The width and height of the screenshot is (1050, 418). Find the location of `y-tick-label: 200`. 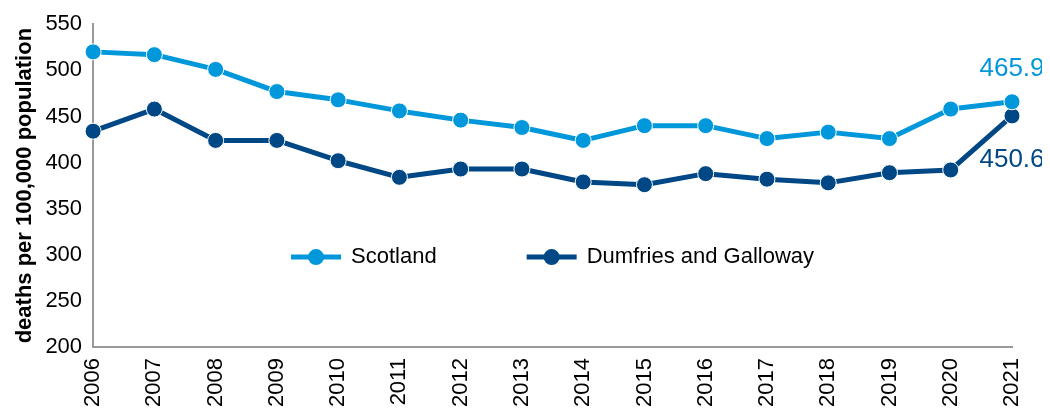

y-tick-label: 200 is located at coordinates (64, 346).